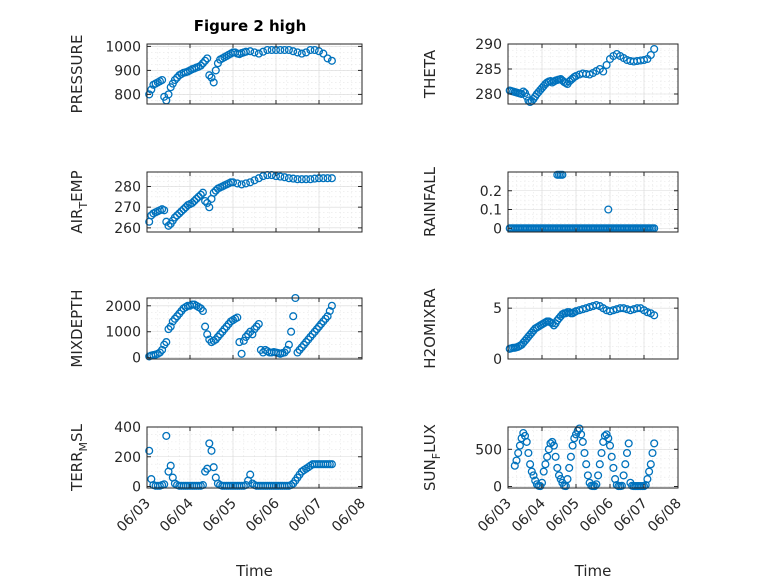 The image size is (778, 583). What do you see at coordinates (497, 309) in the screenshot?
I see `y-tick-label: 5` at bounding box center [497, 309].